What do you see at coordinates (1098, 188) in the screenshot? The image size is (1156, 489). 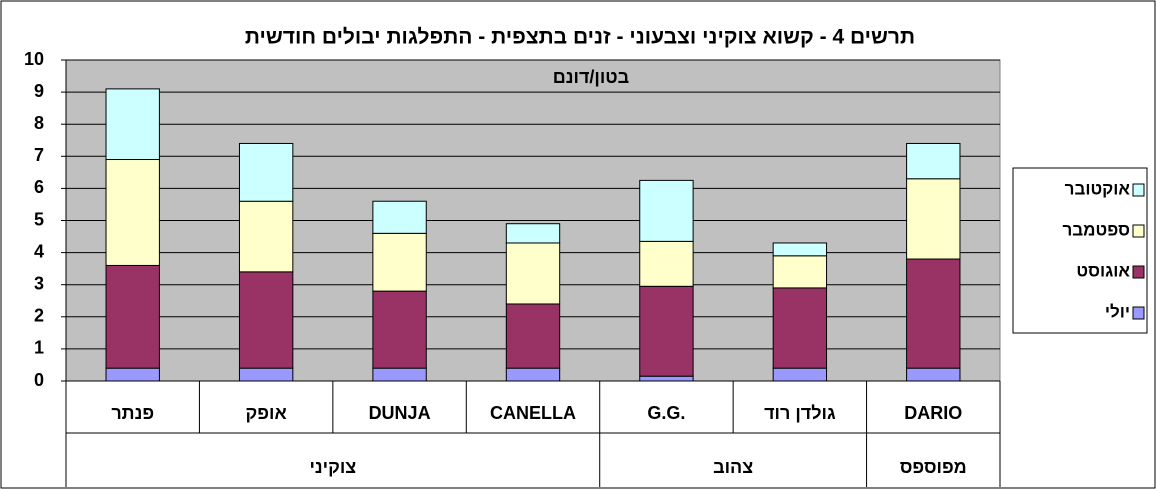 I see `legend-label: אוקטובר` at bounding box center [1098, 188].